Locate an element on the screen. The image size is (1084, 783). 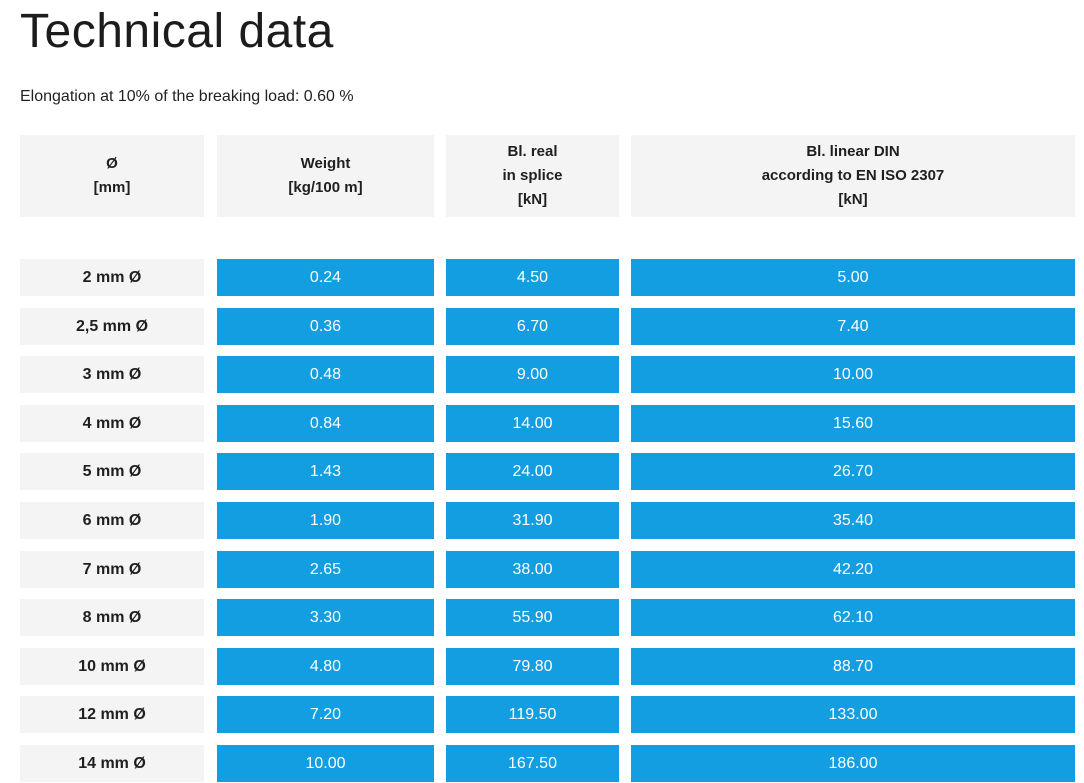
cell-diameter: 4 mm Ø is located at coordinates (112, 423).